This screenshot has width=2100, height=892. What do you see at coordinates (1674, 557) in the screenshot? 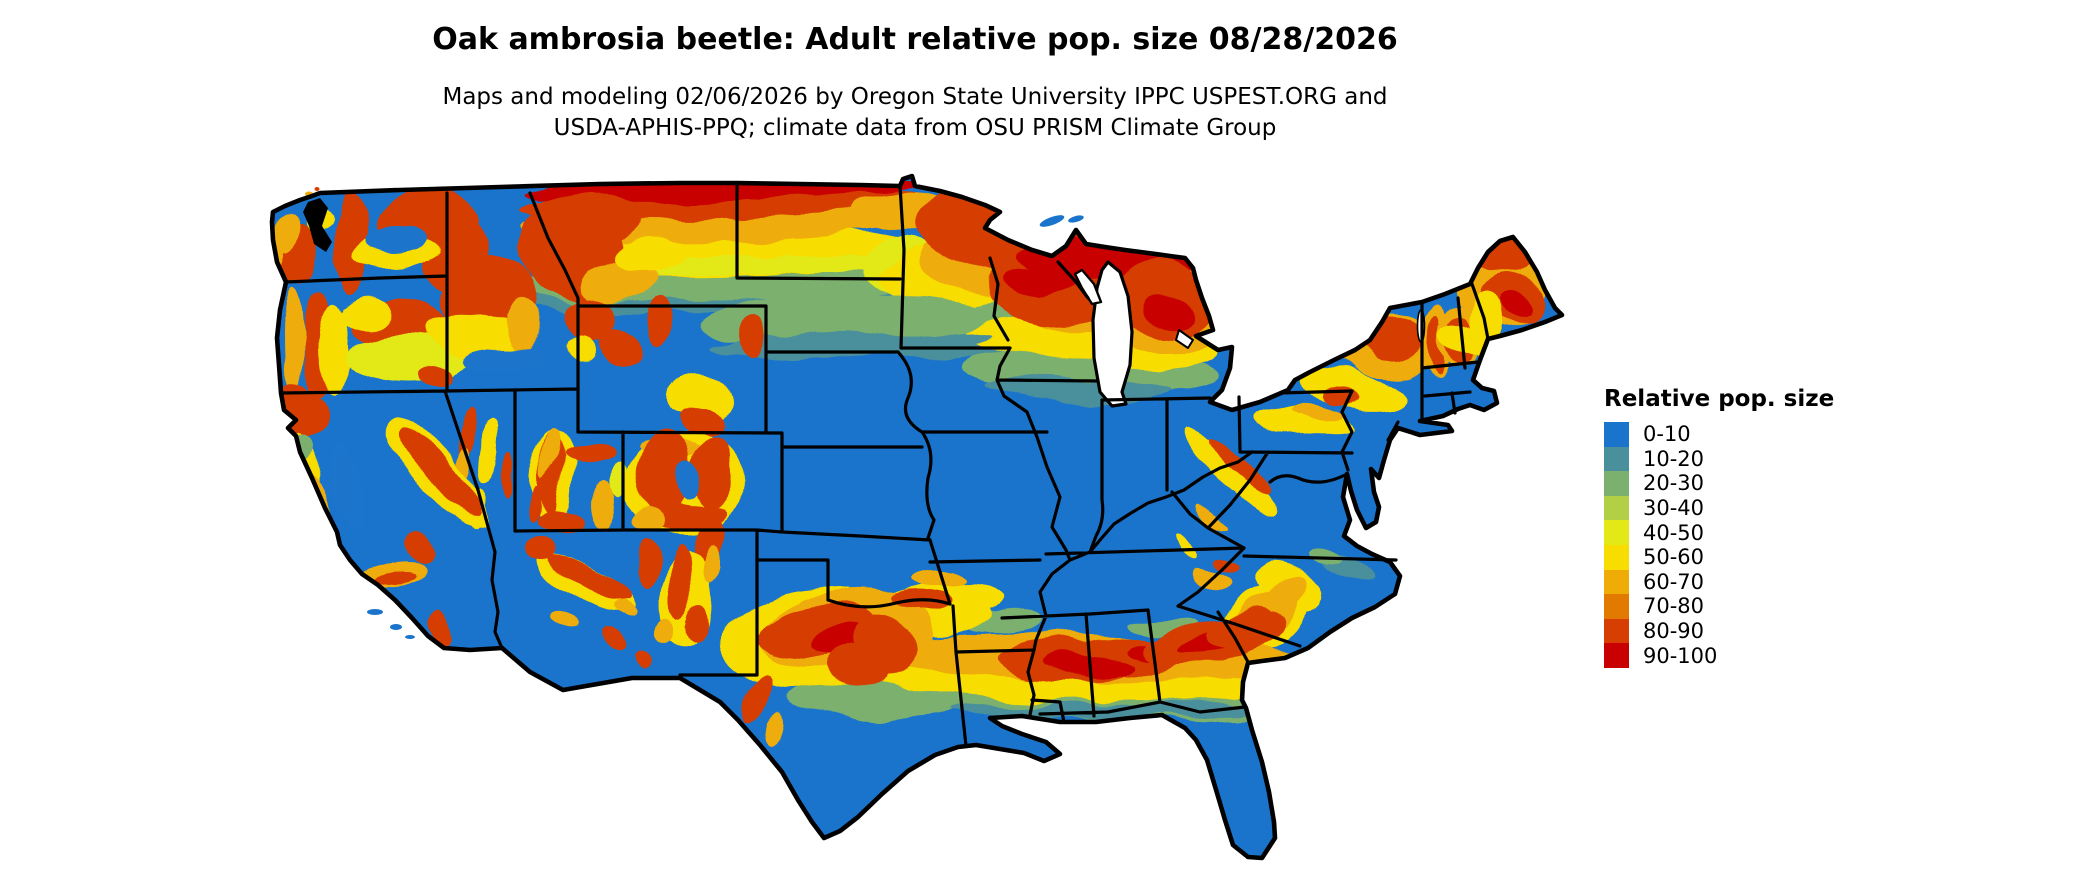
I see `legend-label: 50-60` at bounding box center [1674, 557].